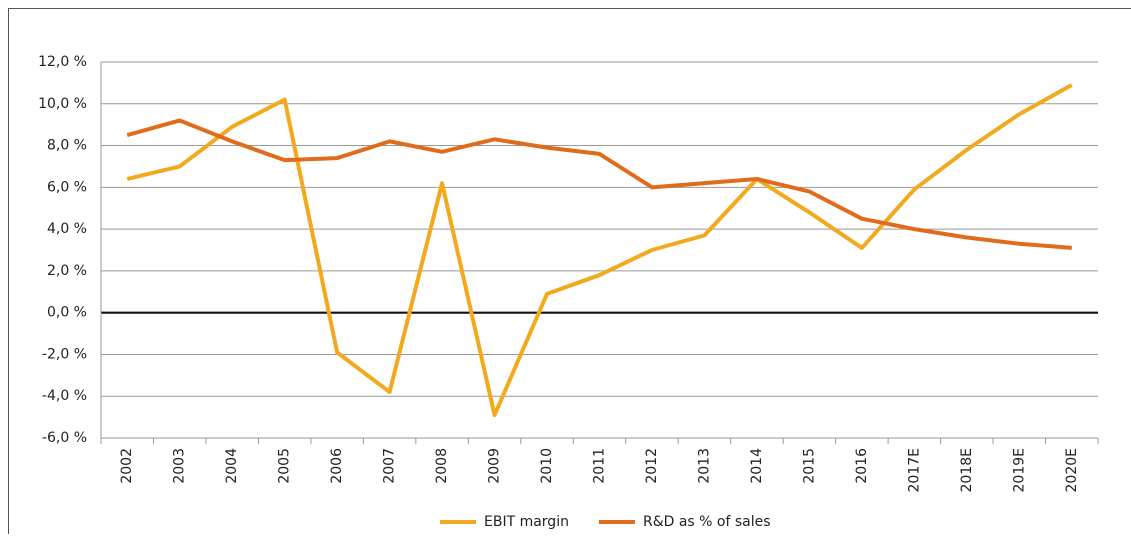 Image resolution: width=1131 pixels, height=538 pixels. What do you see at coordinates (967, 470) in the screenshot?
I see `x-tick-label: 2018E` at bounding box center [967, 470].